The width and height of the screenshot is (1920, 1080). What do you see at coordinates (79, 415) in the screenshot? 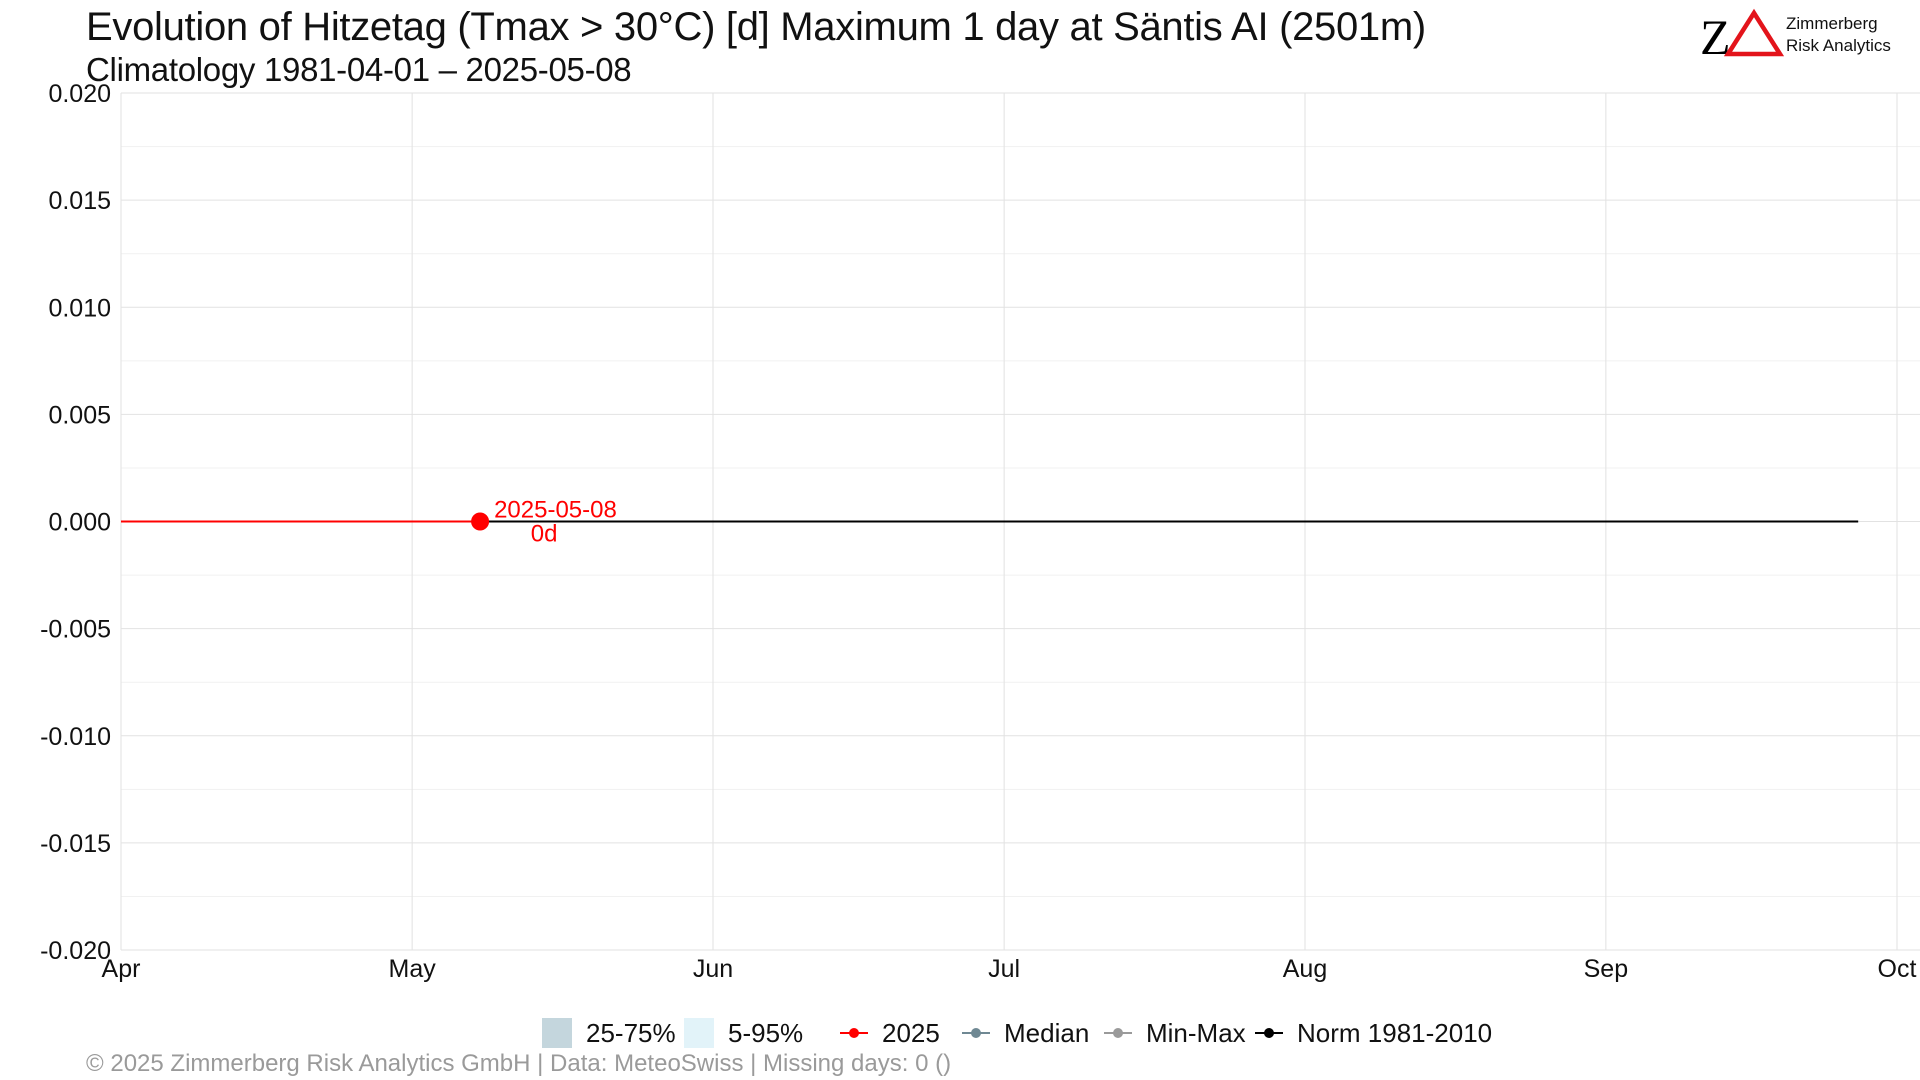
I see `y-tick-label: 0.005` at bounding box center [79, 415].